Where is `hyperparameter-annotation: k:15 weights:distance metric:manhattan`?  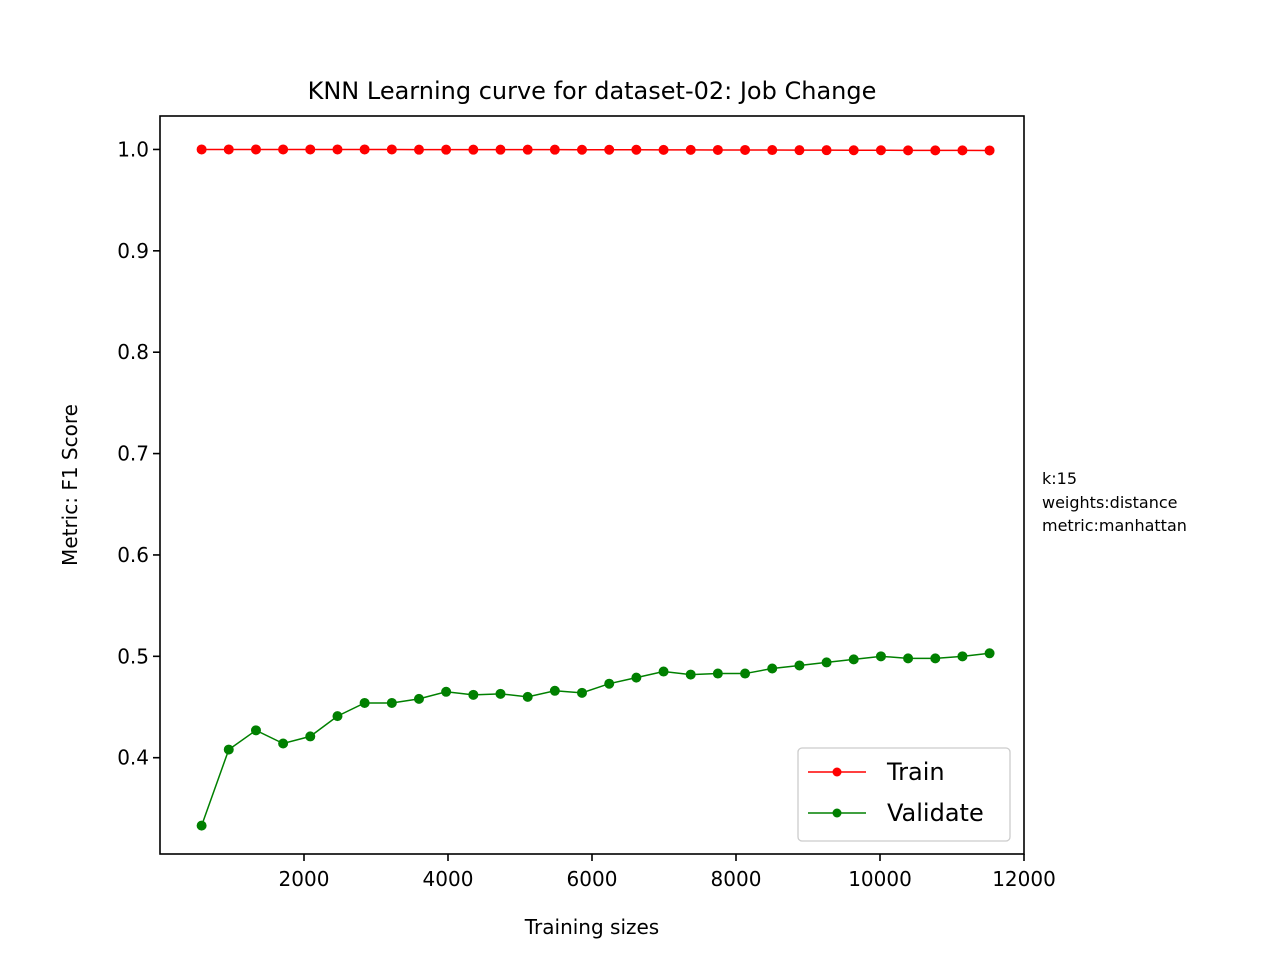 hyperparameter-annotation: k:15 weights:distance metric:manhattan is located at coordinates (1114, 502).